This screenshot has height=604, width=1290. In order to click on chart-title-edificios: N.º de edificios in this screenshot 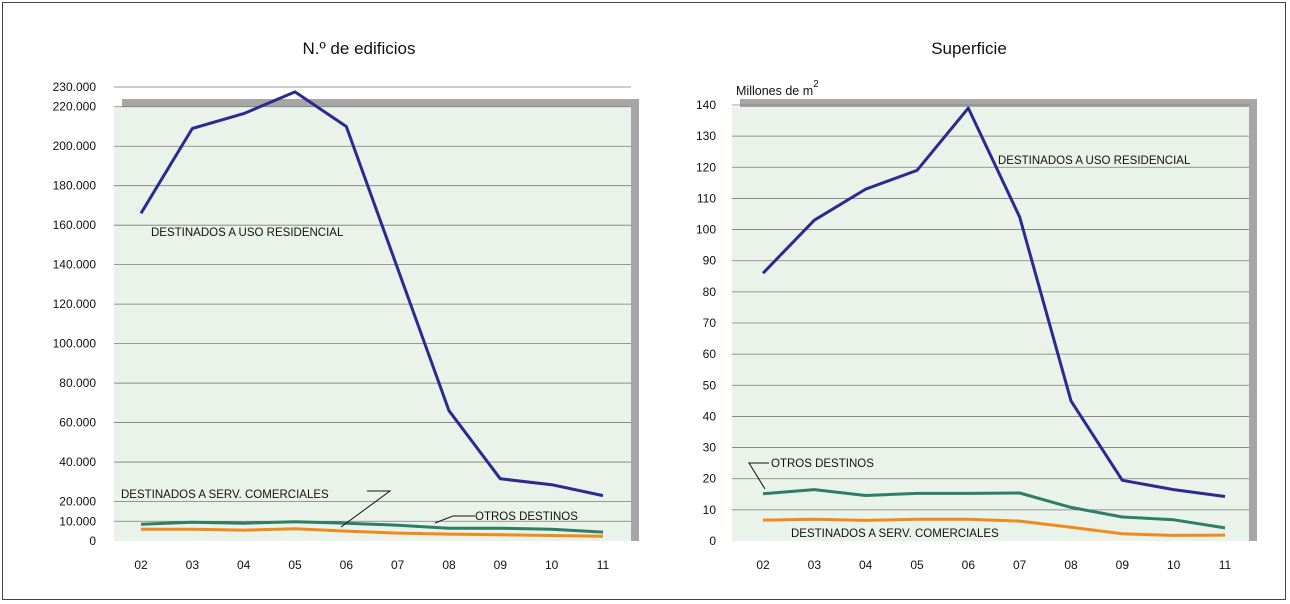, I will do `click(359, 48)`.